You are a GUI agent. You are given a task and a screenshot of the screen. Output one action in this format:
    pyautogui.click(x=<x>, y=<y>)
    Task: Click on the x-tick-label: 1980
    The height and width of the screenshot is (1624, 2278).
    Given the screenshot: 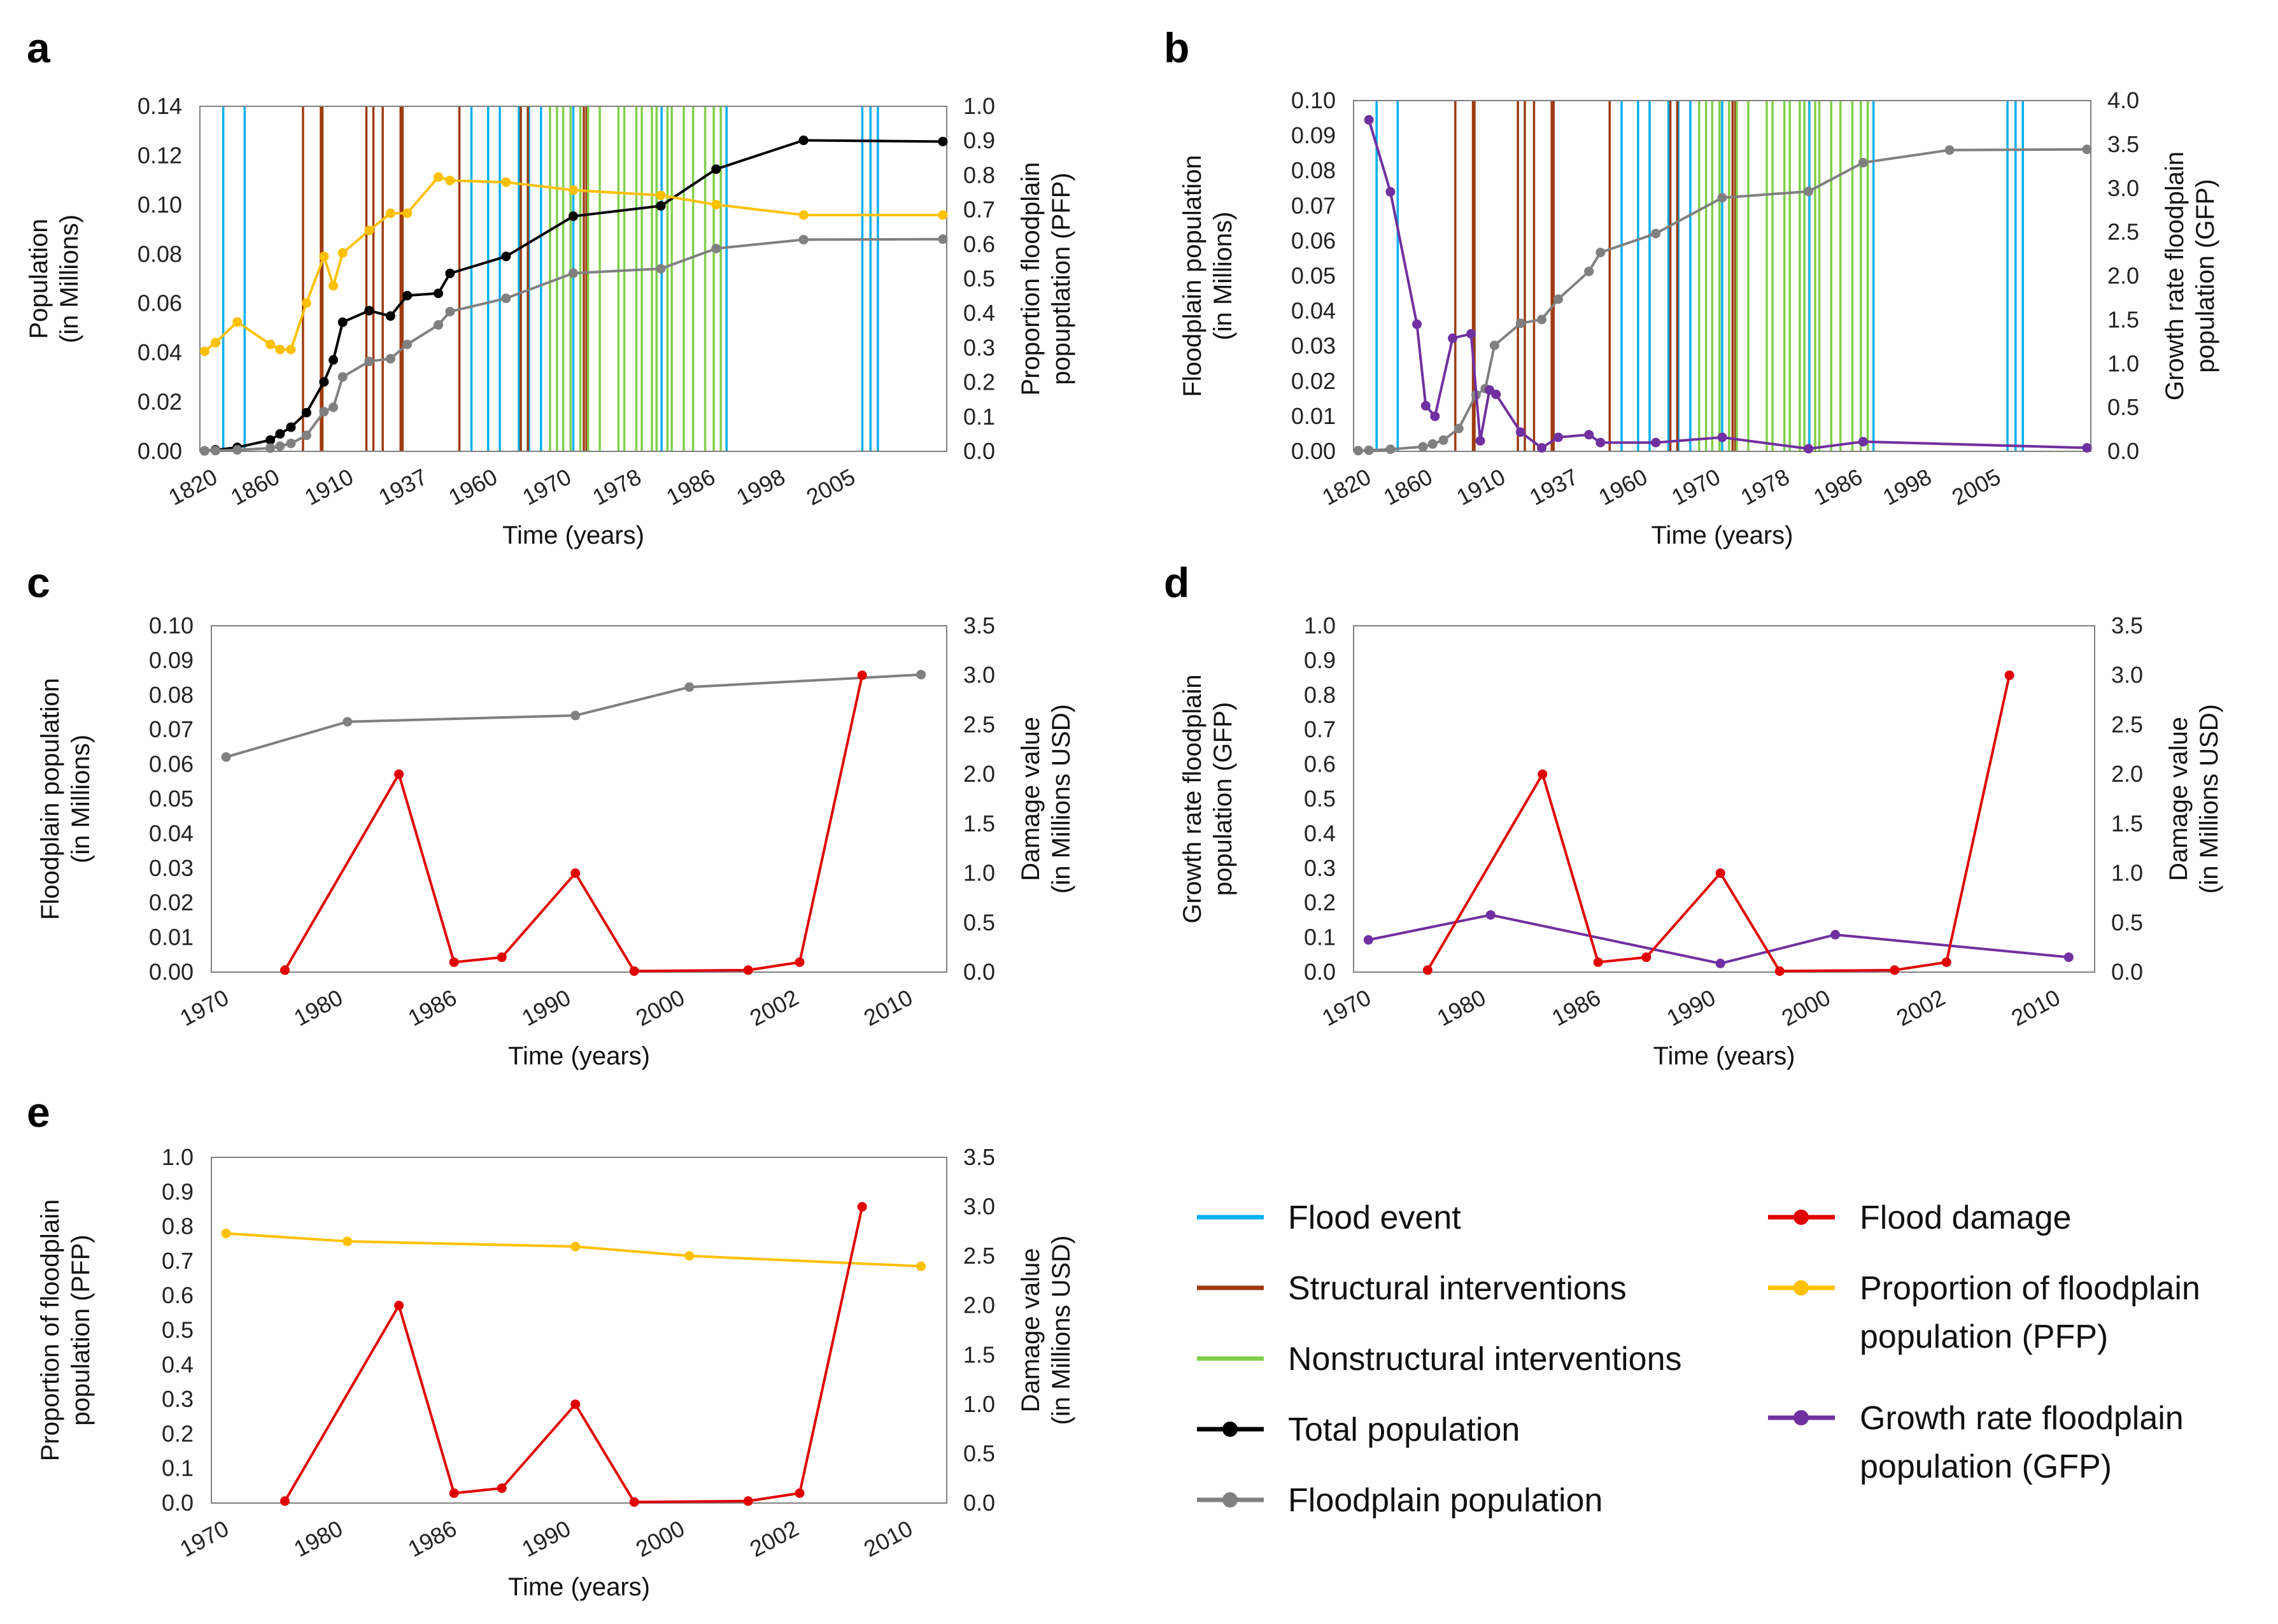 What is the action you would take?
    pyautogui.click(x=318, y=1538)
    